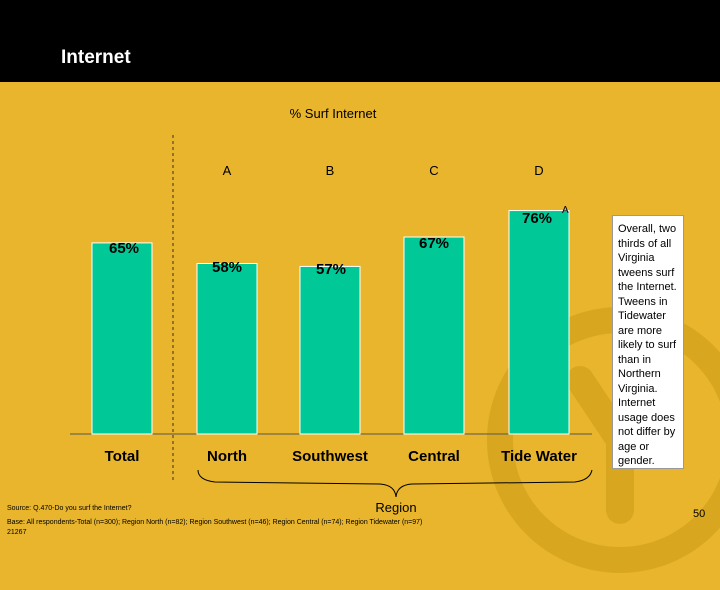  Describe the element at coordinates (537, 218) in the screenshot. I see `data-label: 76%` at that location.